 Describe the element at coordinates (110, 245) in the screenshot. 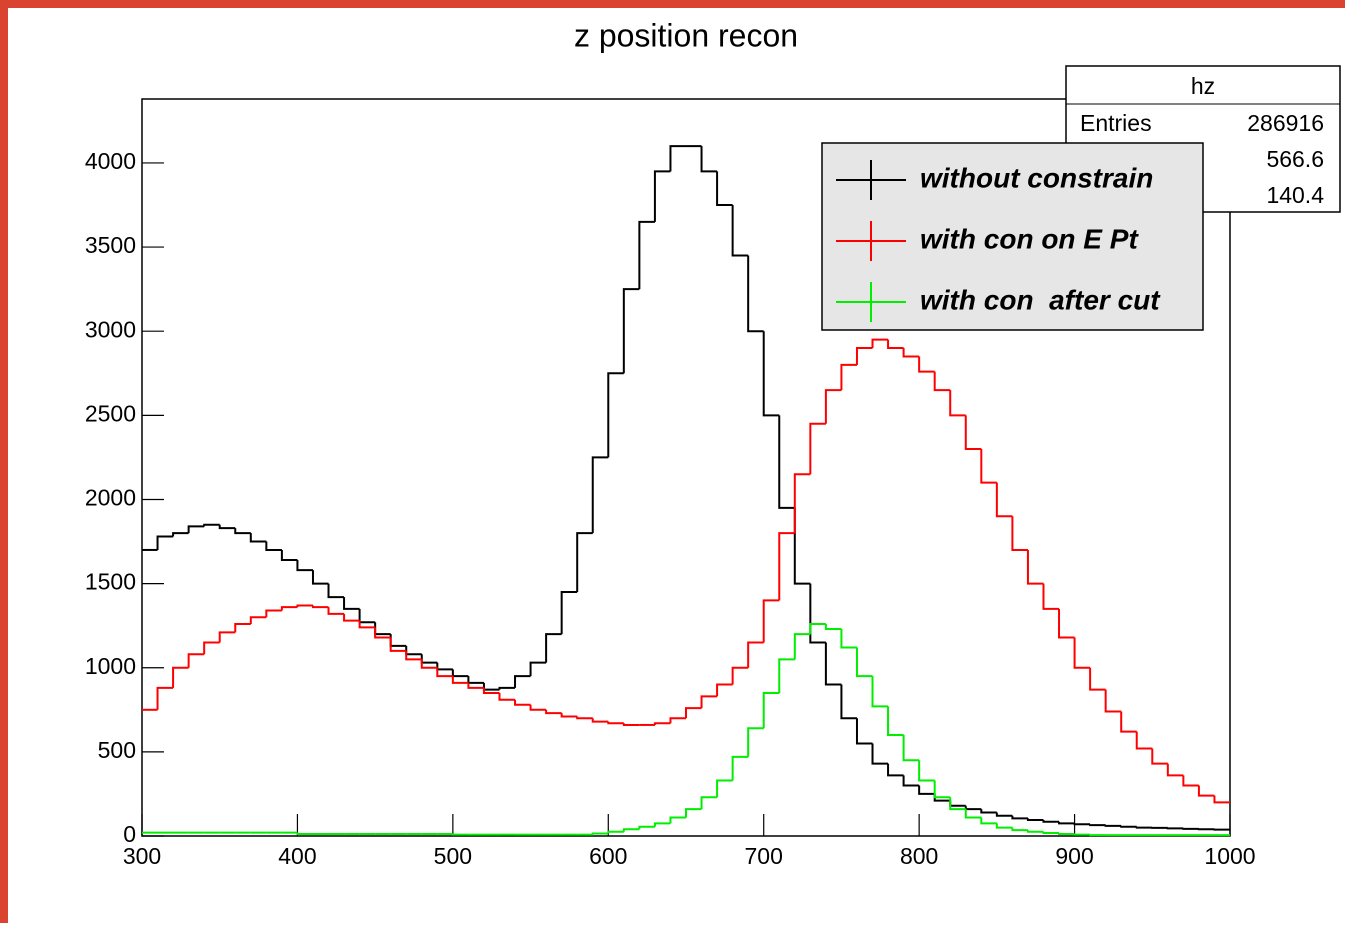

I see `y-tick-label: 3500` at that location.